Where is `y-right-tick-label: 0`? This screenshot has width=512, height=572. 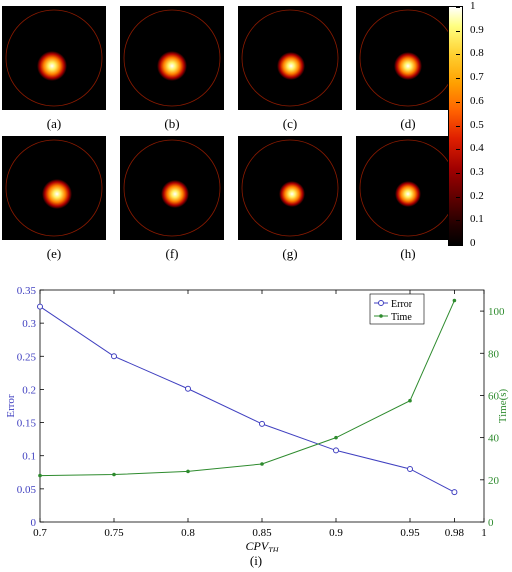
y-right-tick-label: 0 is located at coordinates (491, 523).